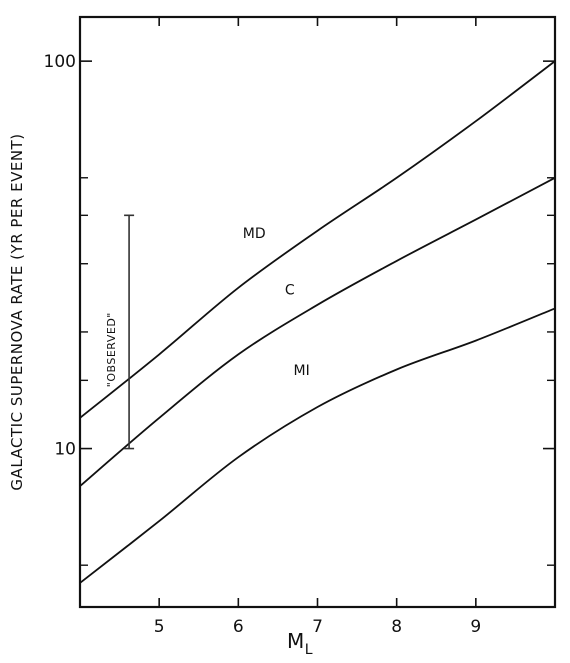  Describe the element at coordinates (290, 290) in the screenshot. I see `series-label-c: C` at that location.